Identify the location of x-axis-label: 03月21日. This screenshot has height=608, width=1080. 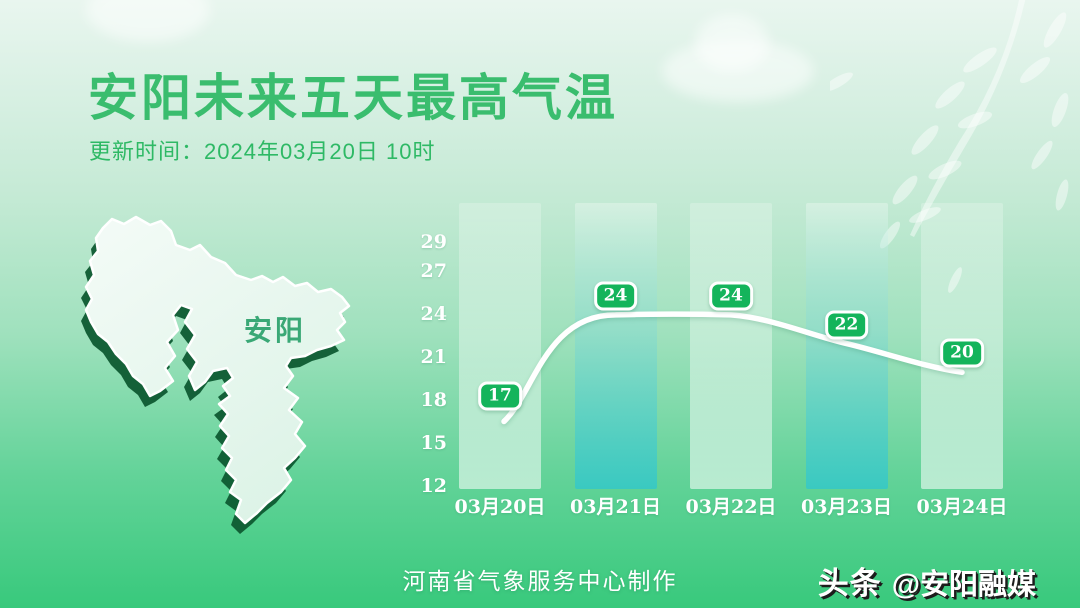
(615, 507).